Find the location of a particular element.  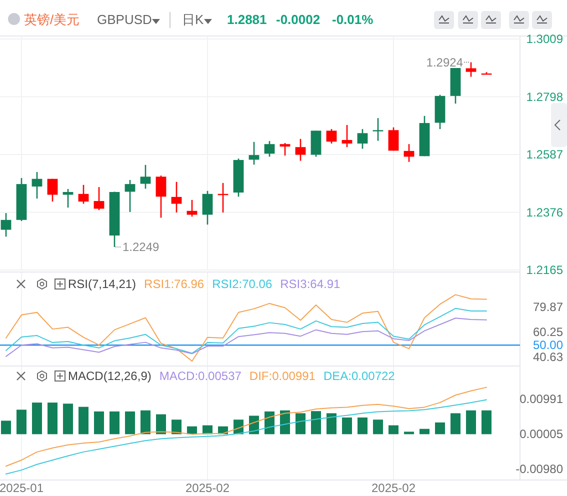

text: DIF:0.00991 is located at coordinates (282, 376).